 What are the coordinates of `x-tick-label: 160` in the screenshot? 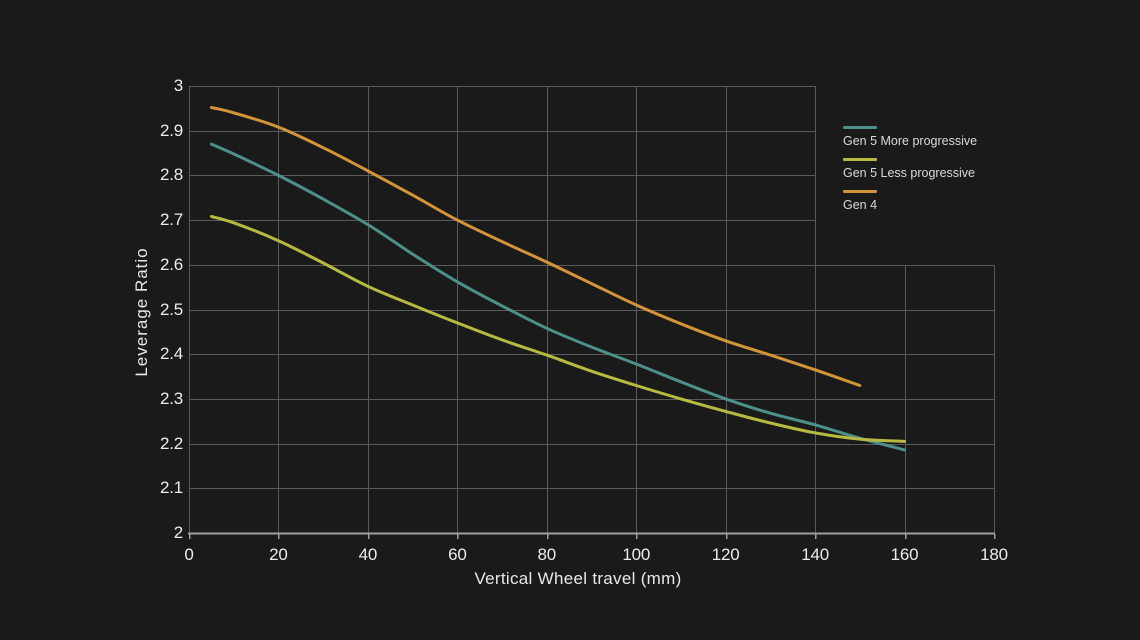 It's located at (904, 554).